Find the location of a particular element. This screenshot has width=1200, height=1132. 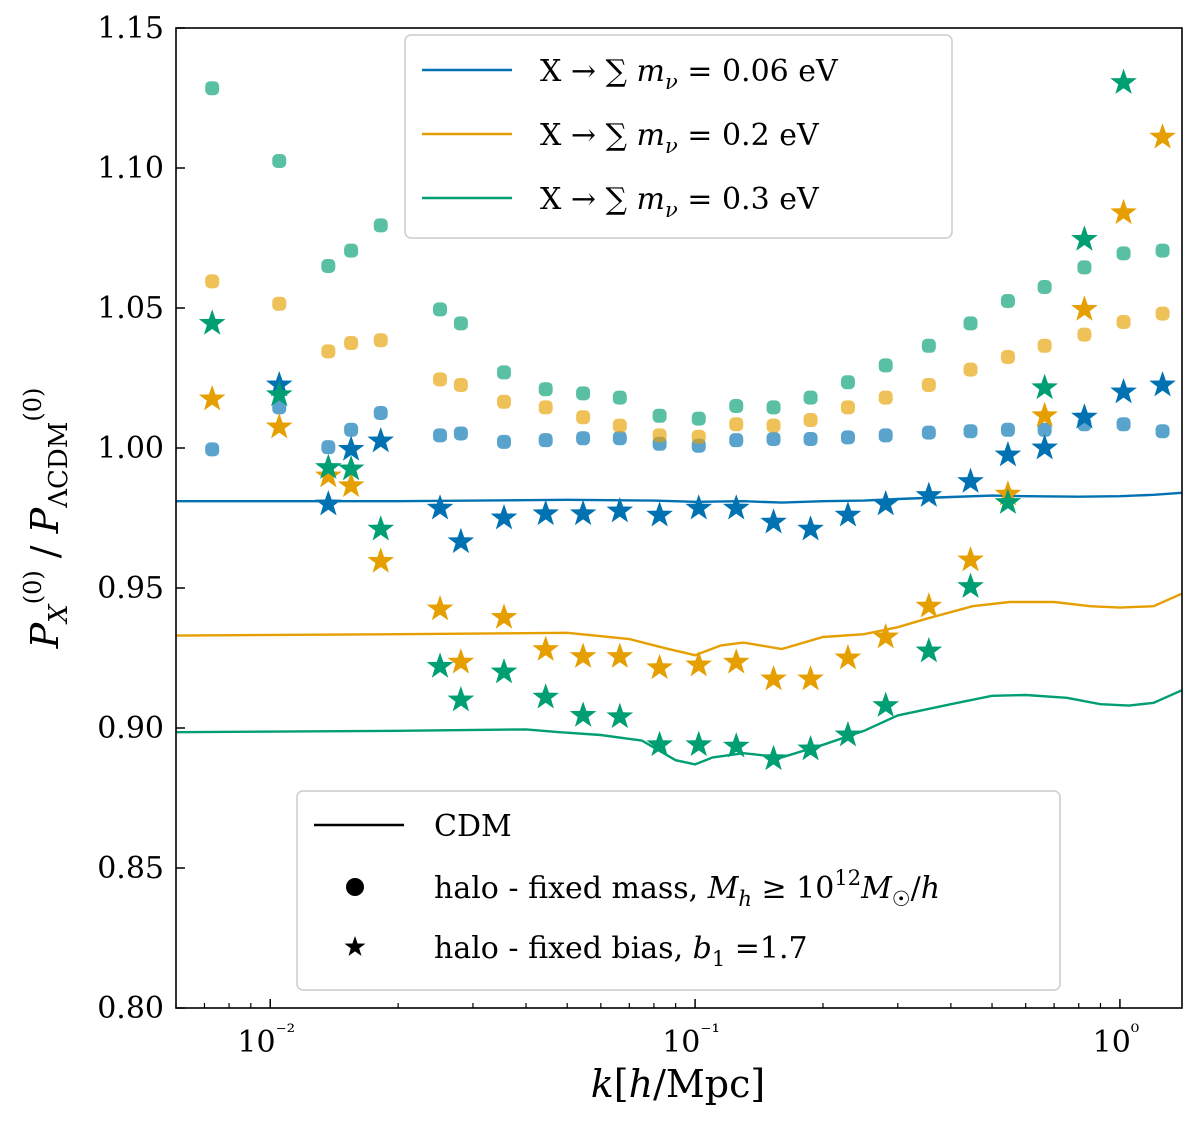

legend-bottom-circle-marker is located at coordinates (355, 887).